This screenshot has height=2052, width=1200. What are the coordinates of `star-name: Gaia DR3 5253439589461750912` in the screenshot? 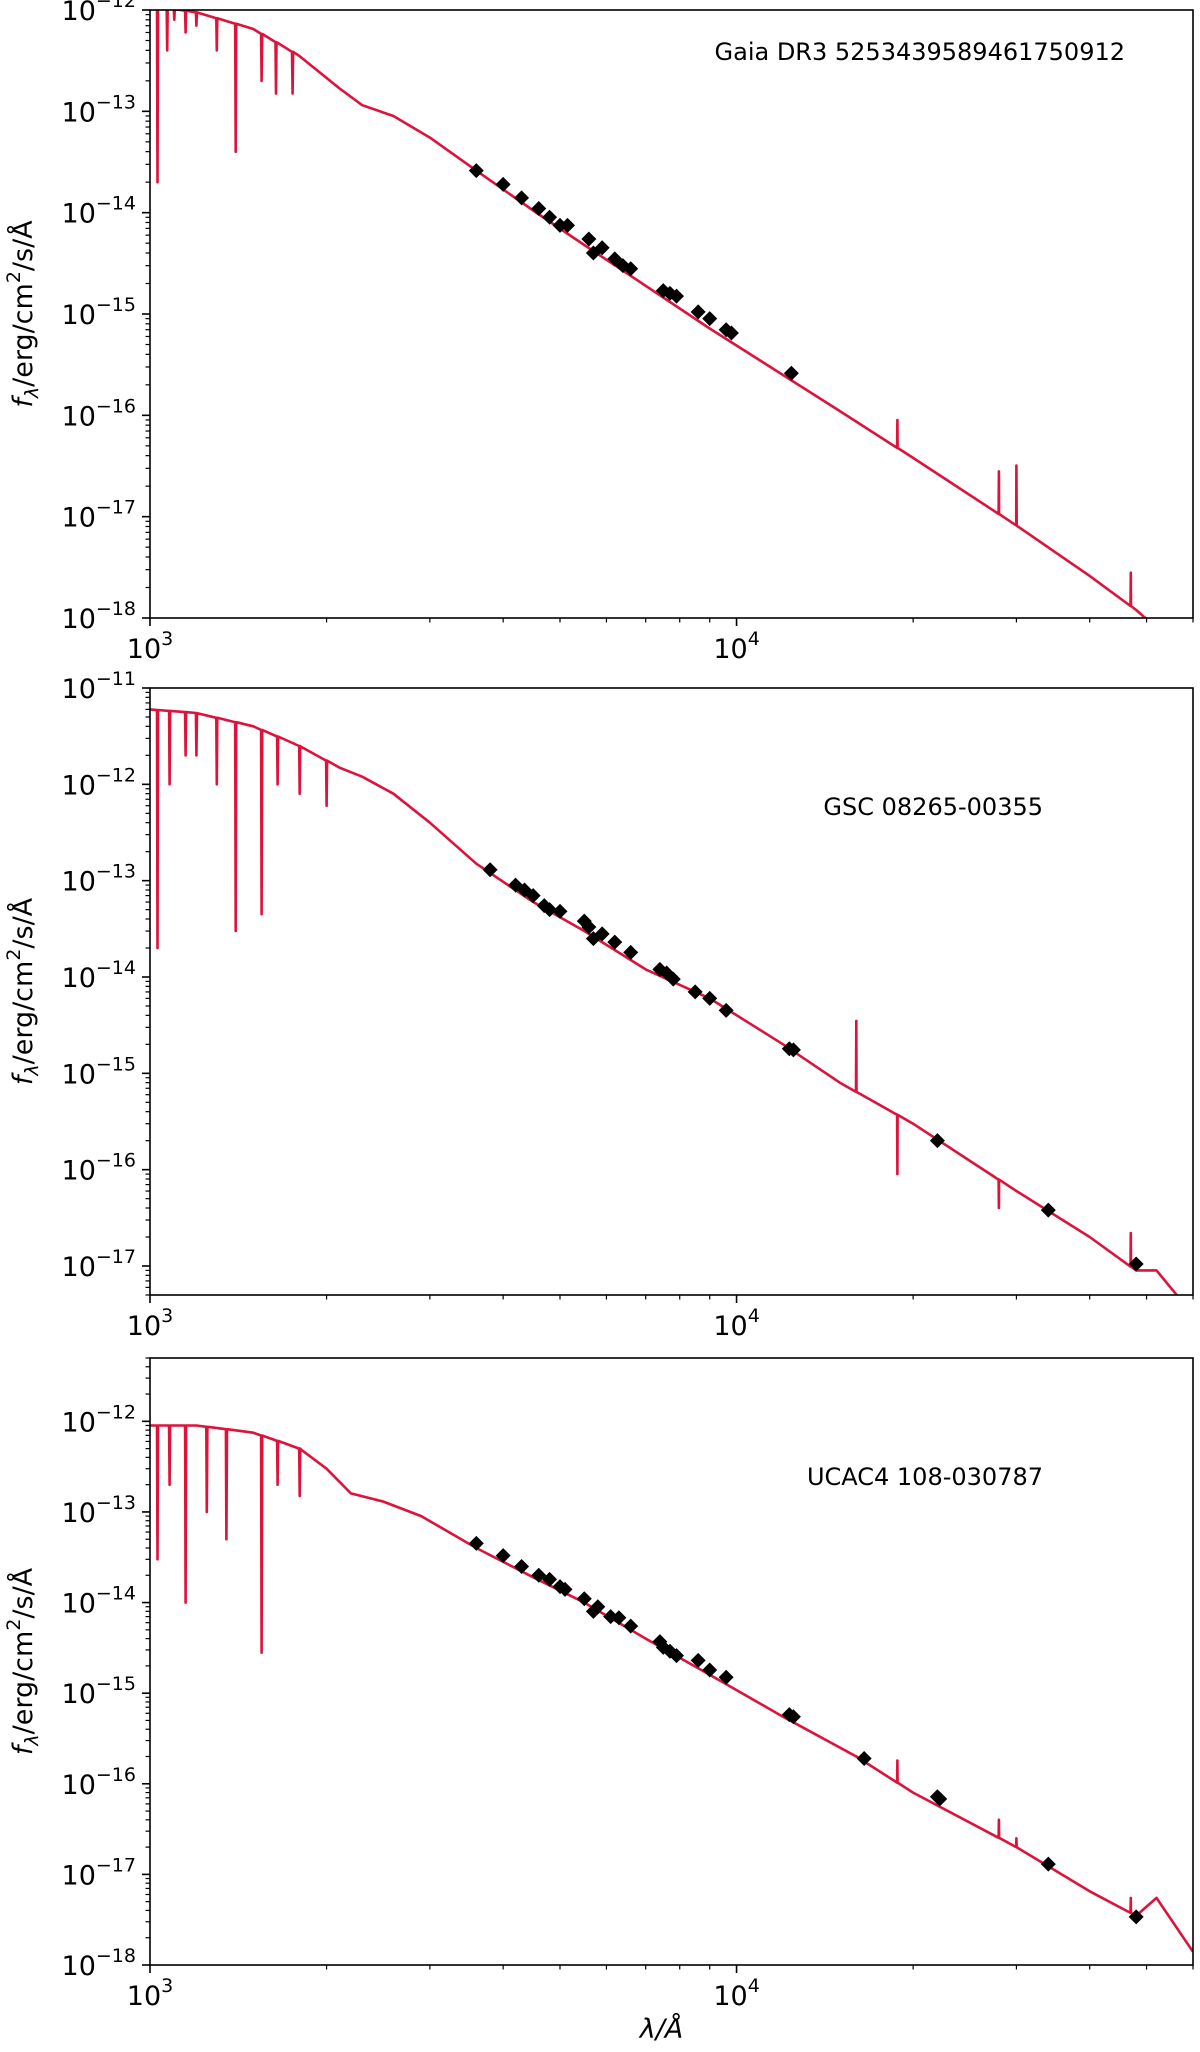 It's located at (920, 52).